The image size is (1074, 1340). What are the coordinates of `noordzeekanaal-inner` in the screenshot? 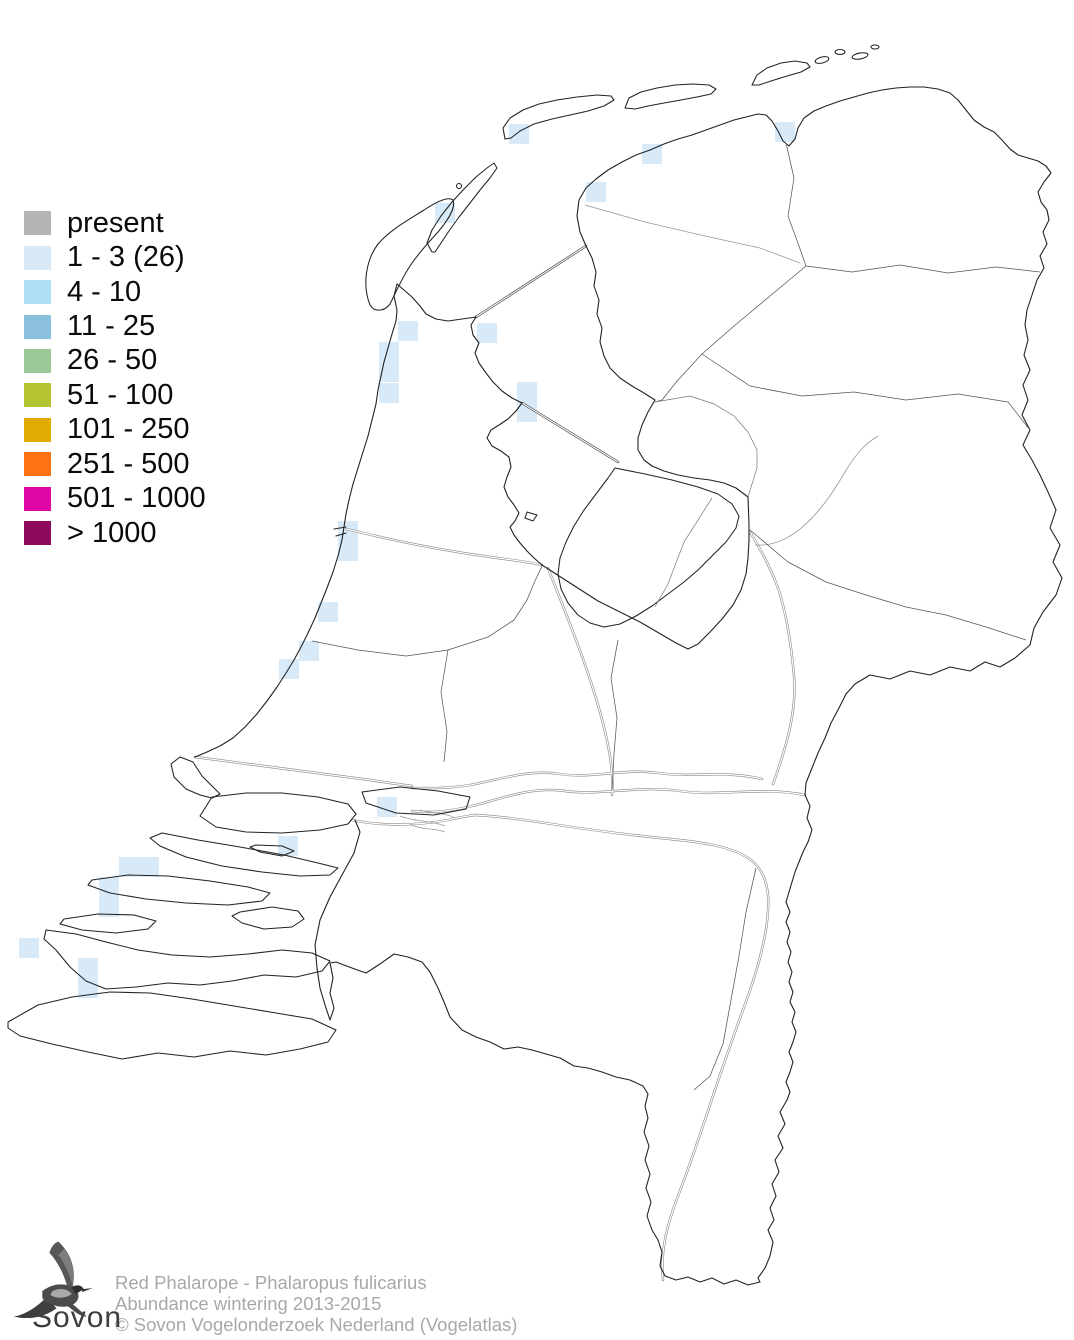 It's located at (444, 547).